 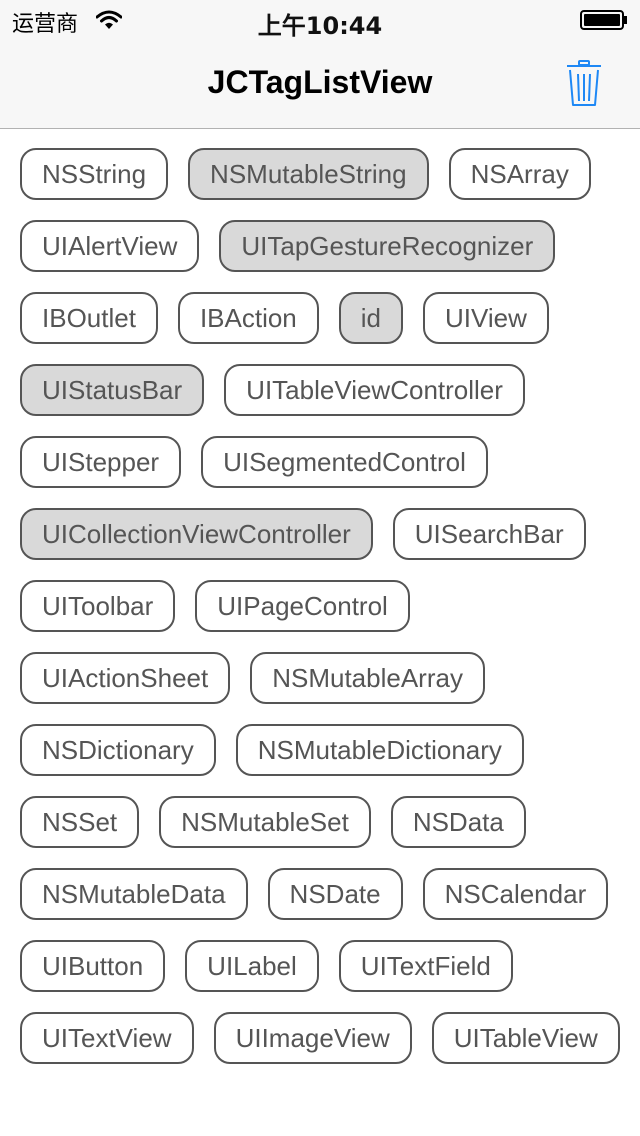 I want to click on tag-item: UITableView, so click(x=525, y=1038).